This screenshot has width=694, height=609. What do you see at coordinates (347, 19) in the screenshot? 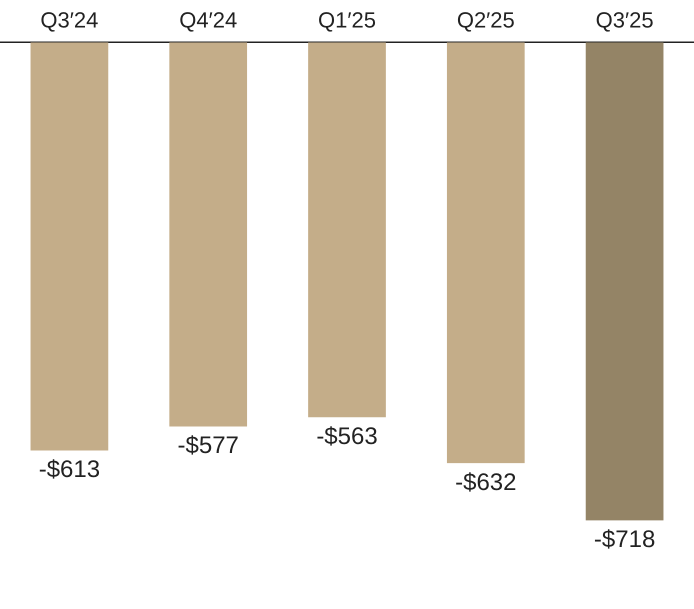
I see `x-tick-label: Q1′25` at bounding box center [347, 19].